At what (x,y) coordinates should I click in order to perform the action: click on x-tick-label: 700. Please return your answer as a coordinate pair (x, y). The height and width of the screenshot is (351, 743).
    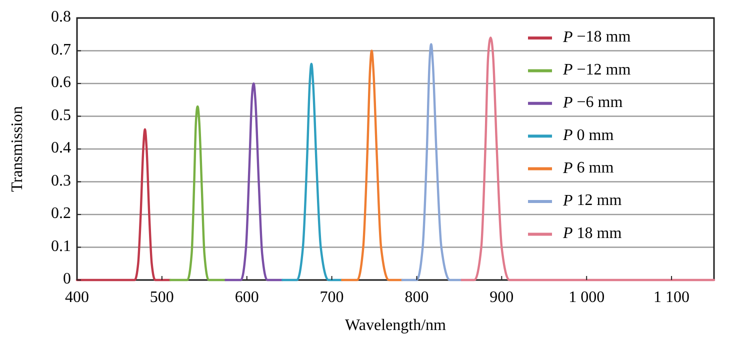
    Looking at the image, I should click on (332, 297).